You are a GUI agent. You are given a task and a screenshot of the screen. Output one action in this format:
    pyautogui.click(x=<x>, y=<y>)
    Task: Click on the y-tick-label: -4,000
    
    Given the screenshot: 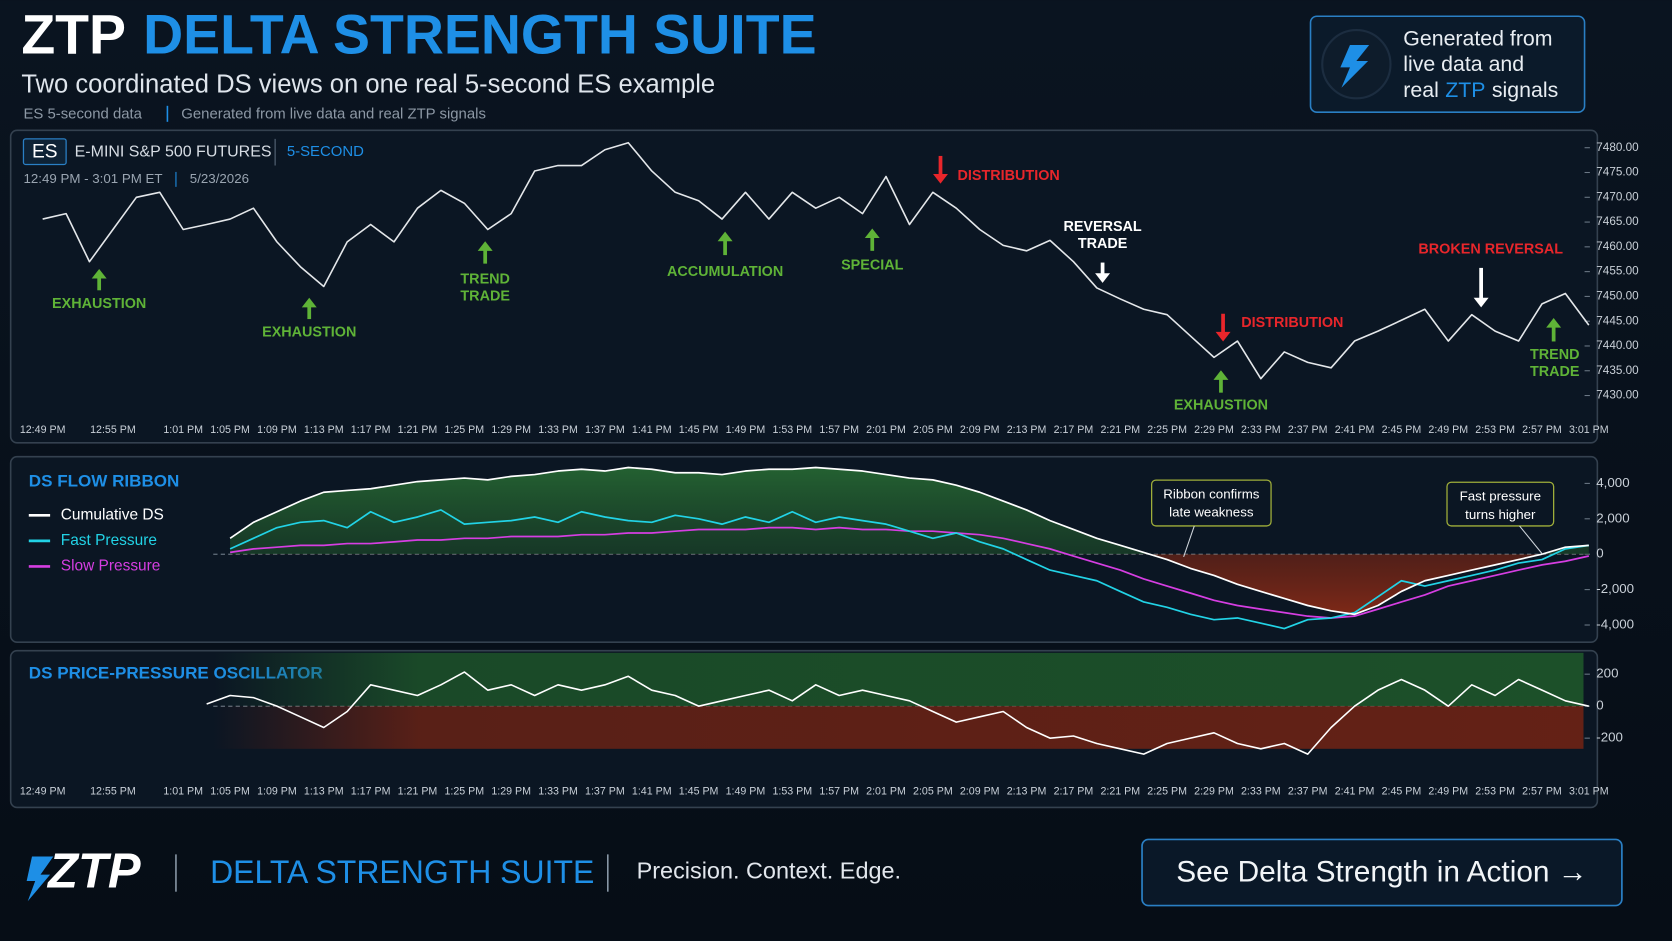 What is the action you would take?
    pyautogui.click(x=1615, y=624)
    